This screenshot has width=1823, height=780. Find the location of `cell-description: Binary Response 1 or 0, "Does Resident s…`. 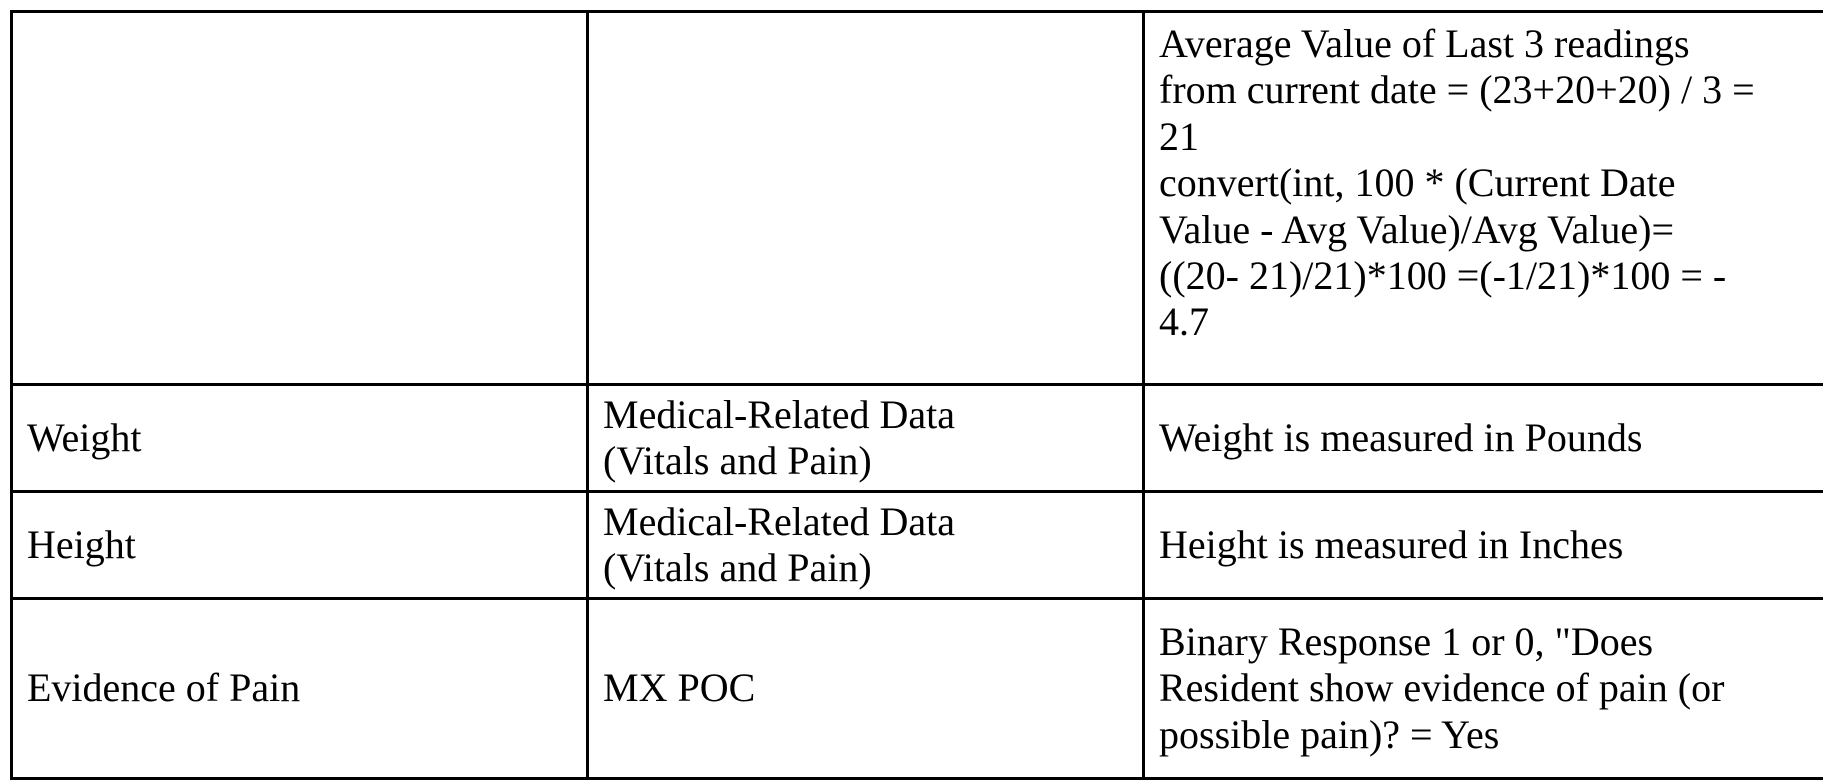

cell-description: Binary Response 1 or 0, "Does Resident s… is located at coordinates (1483, 689).